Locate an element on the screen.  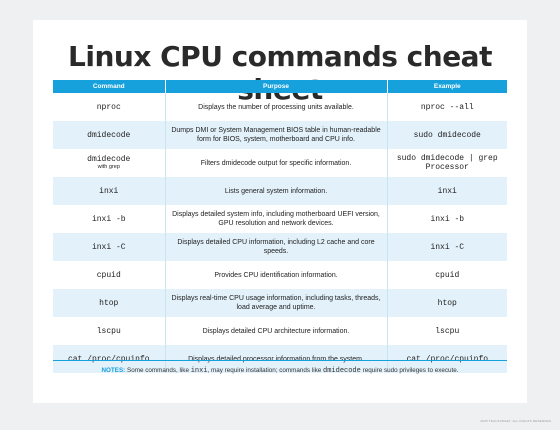
command-cell: cpuid is located at coordinates (109, 275).